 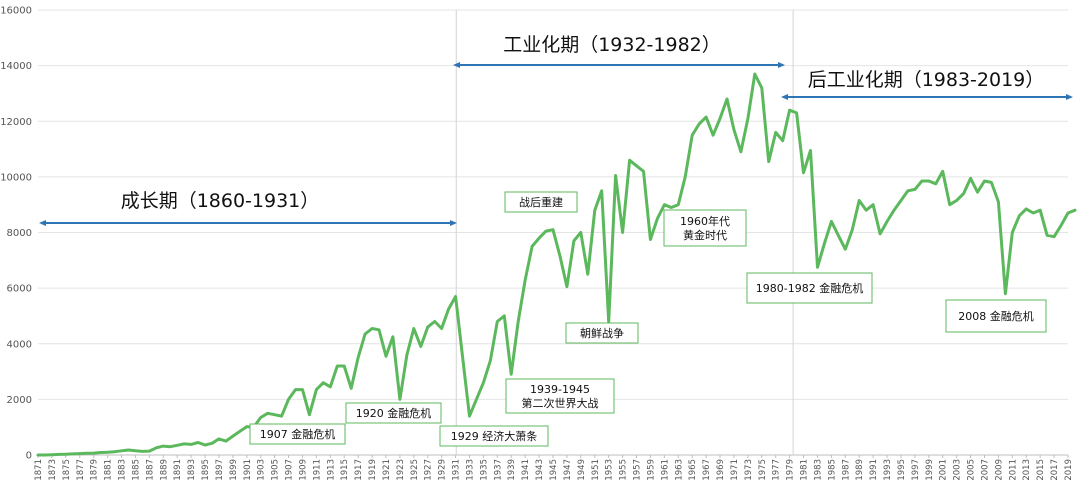 What do you see at coordinates (926, 80) in the screenshot?
I see `period-label: 后工业化期（1983-2019）` at bounding box center [926, 80].